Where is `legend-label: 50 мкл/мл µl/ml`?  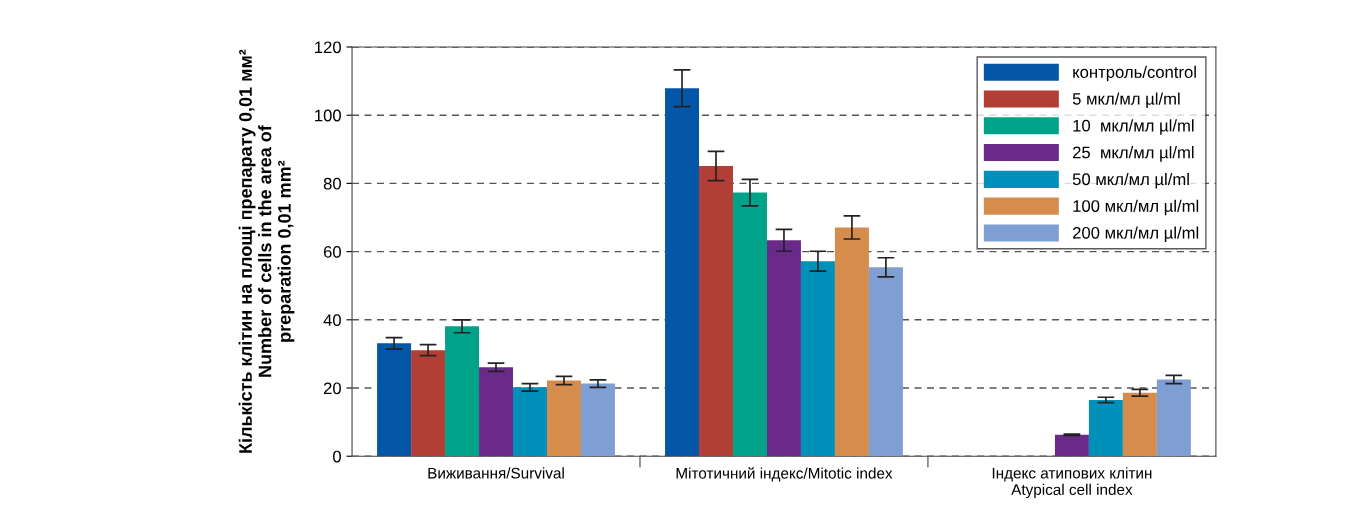
legend-label: 50 мкл/мл µl/ml is located at coordinates (1130, 180).